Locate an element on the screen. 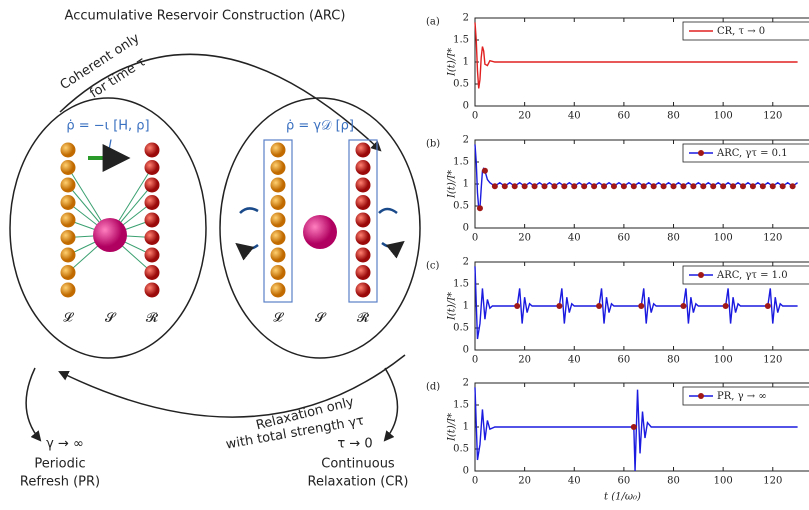  panel-label: (c) is located at coordinates (433, 266).